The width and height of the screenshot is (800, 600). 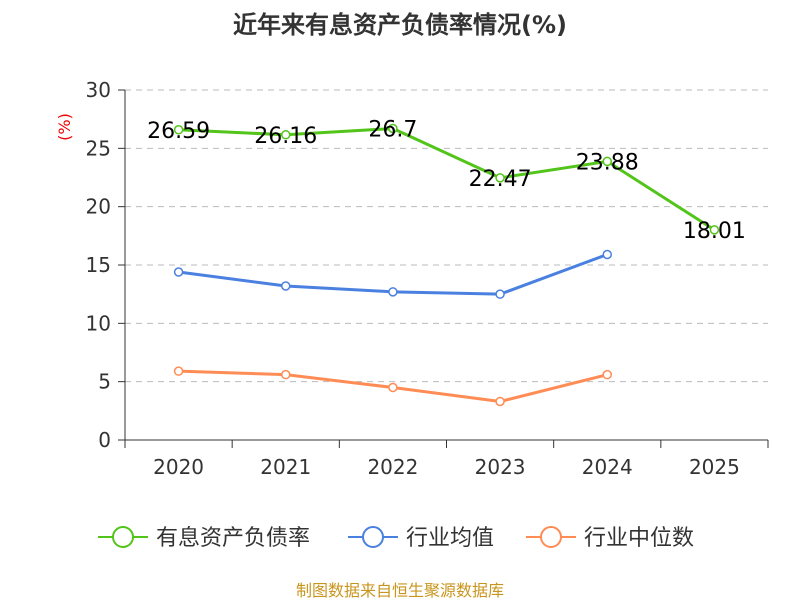 I want to click on data-label: 18.01, so click(x=714, y=231).